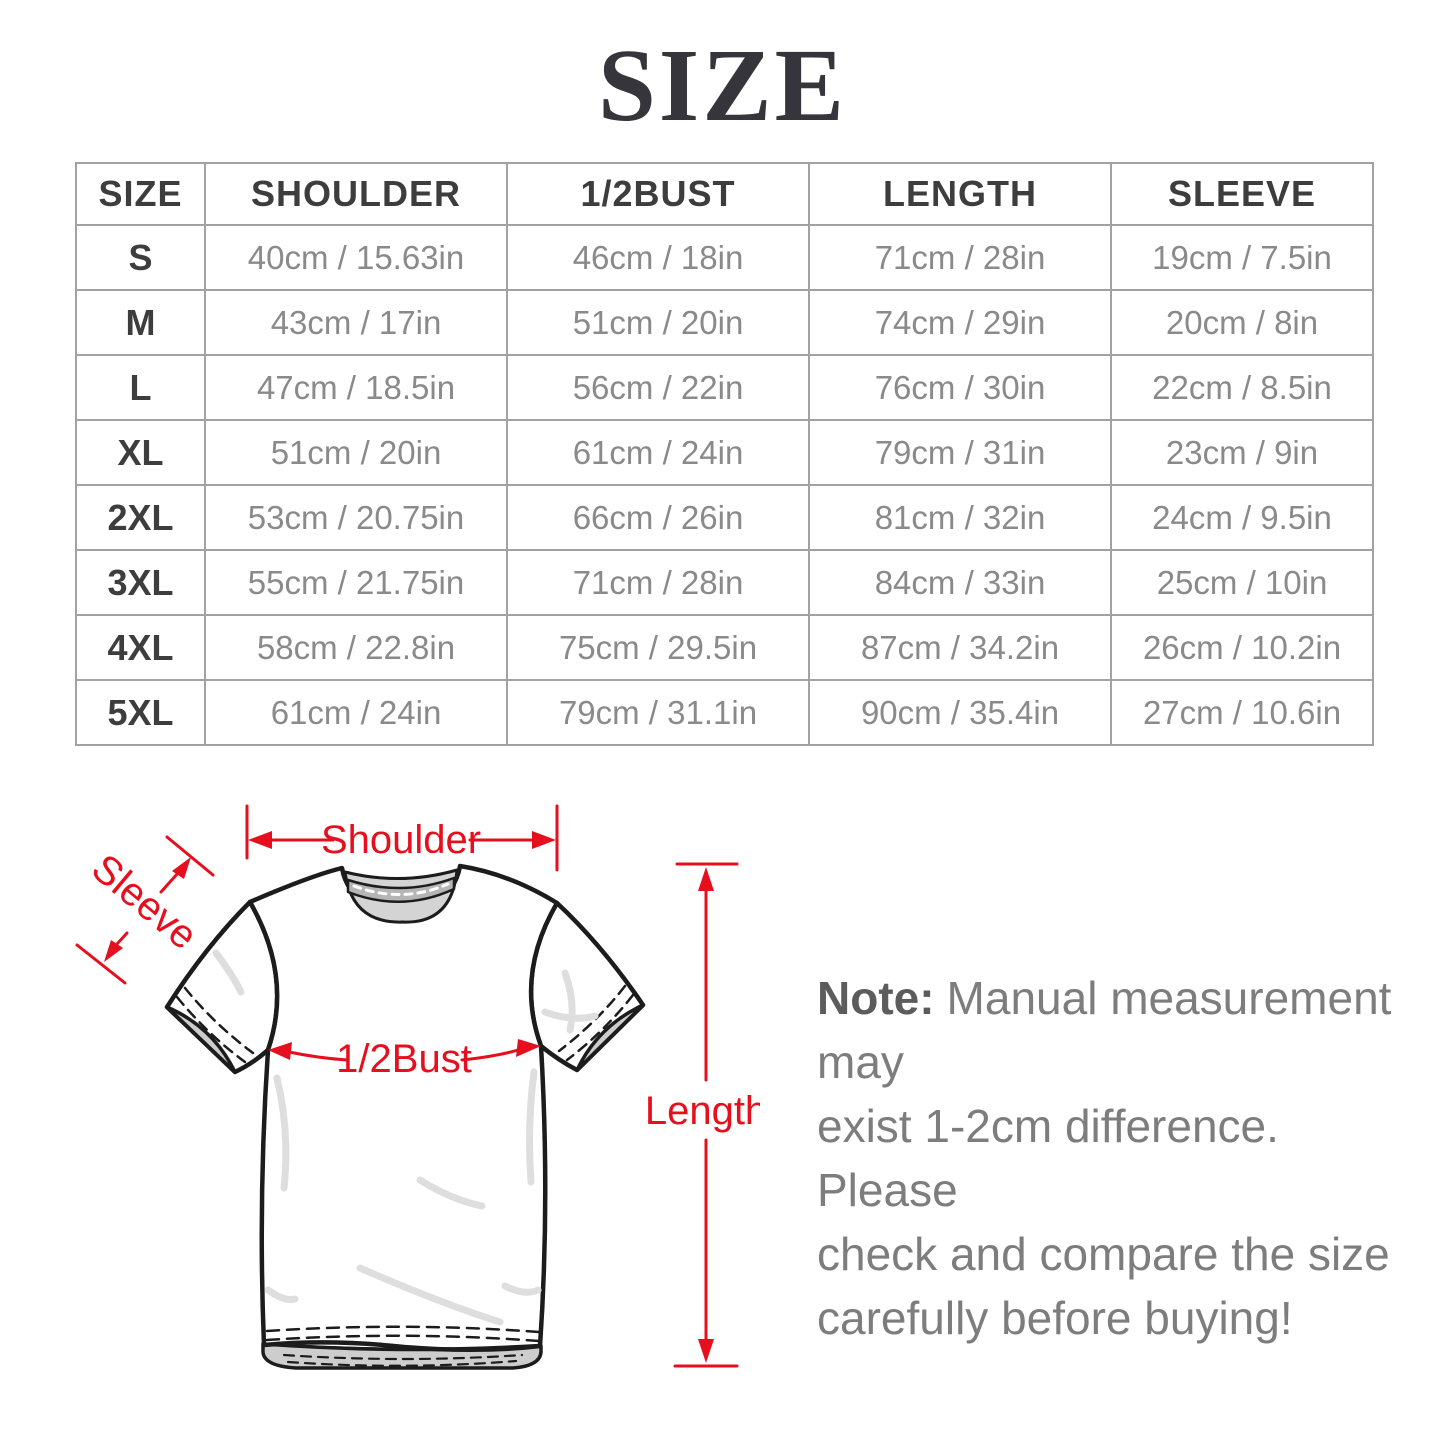 The width and height of the screenshot is (1445, 1445). Describe the element at coordinates (658, 322) in the screenshot. I see `halfbust-cell: 51cm / 20in` at that location.